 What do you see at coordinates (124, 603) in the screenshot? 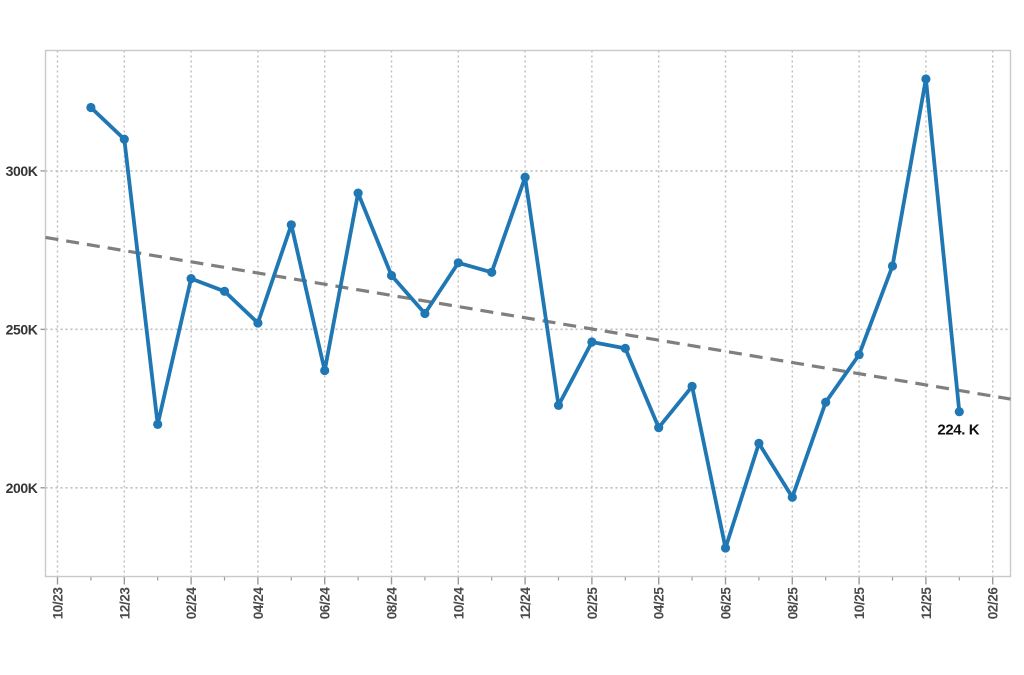
I see `x-tick-label: 12/23` at bounding box center [124, 603].